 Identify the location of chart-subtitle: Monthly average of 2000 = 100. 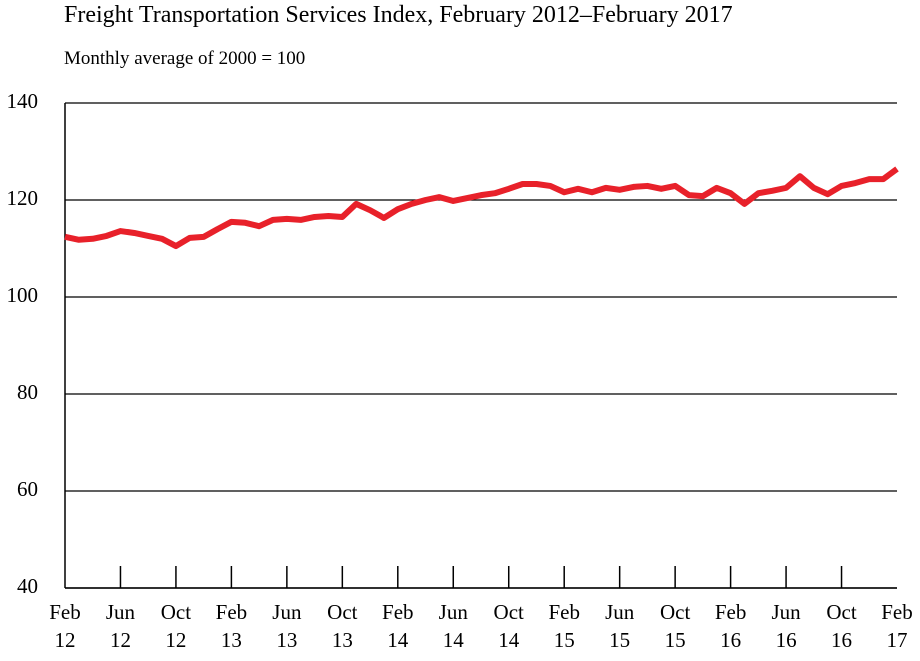
(185, 58).